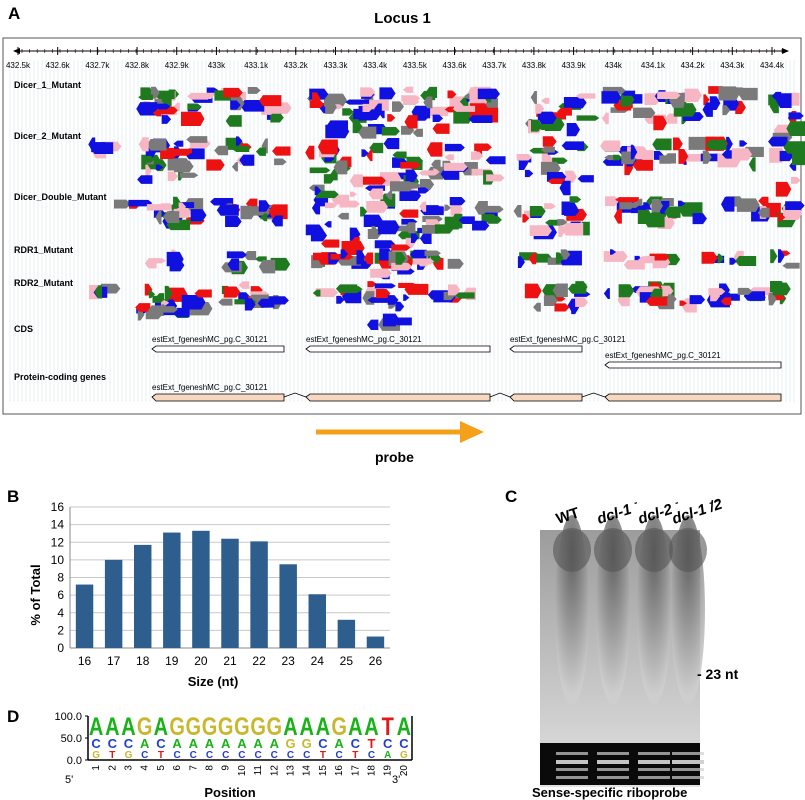  What do you see at coordinates (289, 661) in the screenshot?
I see `x-tick-label: 23` at bounding box center [289, 661].